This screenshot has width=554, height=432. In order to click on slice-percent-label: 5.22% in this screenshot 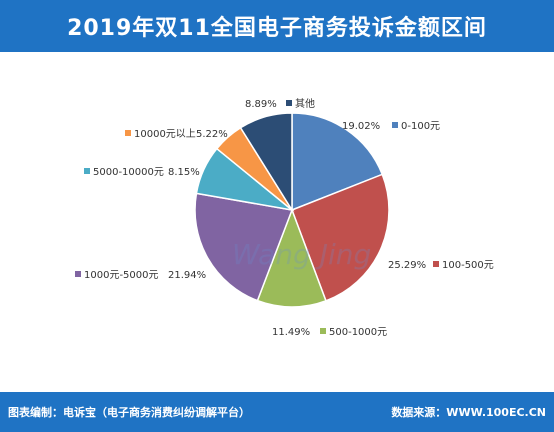, I will do `click(212, 134)`.